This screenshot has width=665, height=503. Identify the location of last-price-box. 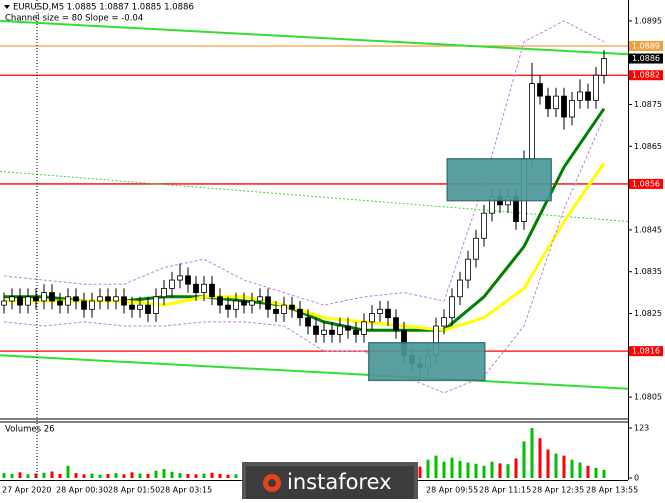
(646, 58).